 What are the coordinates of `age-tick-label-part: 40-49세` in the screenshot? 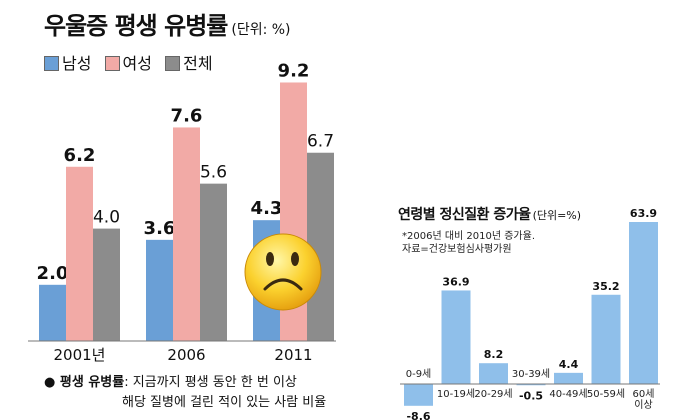 It's located at (568, 394).